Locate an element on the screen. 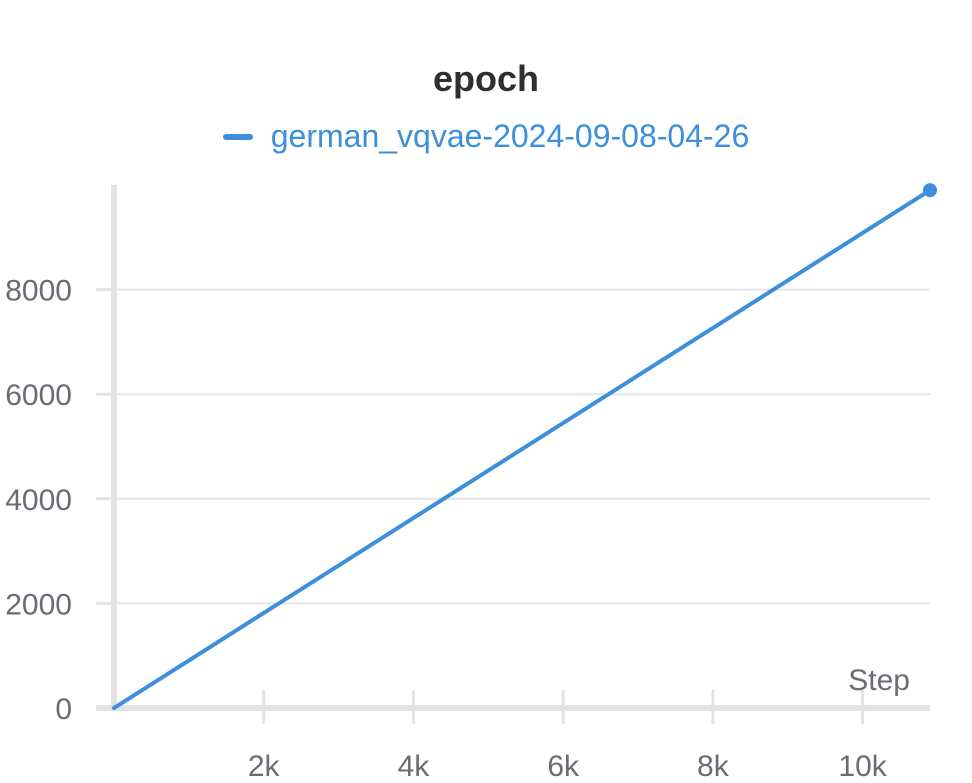 This screenshot has height=783, width=972. y-tick-label-4: 8000 is located at coordinates (38, 291).